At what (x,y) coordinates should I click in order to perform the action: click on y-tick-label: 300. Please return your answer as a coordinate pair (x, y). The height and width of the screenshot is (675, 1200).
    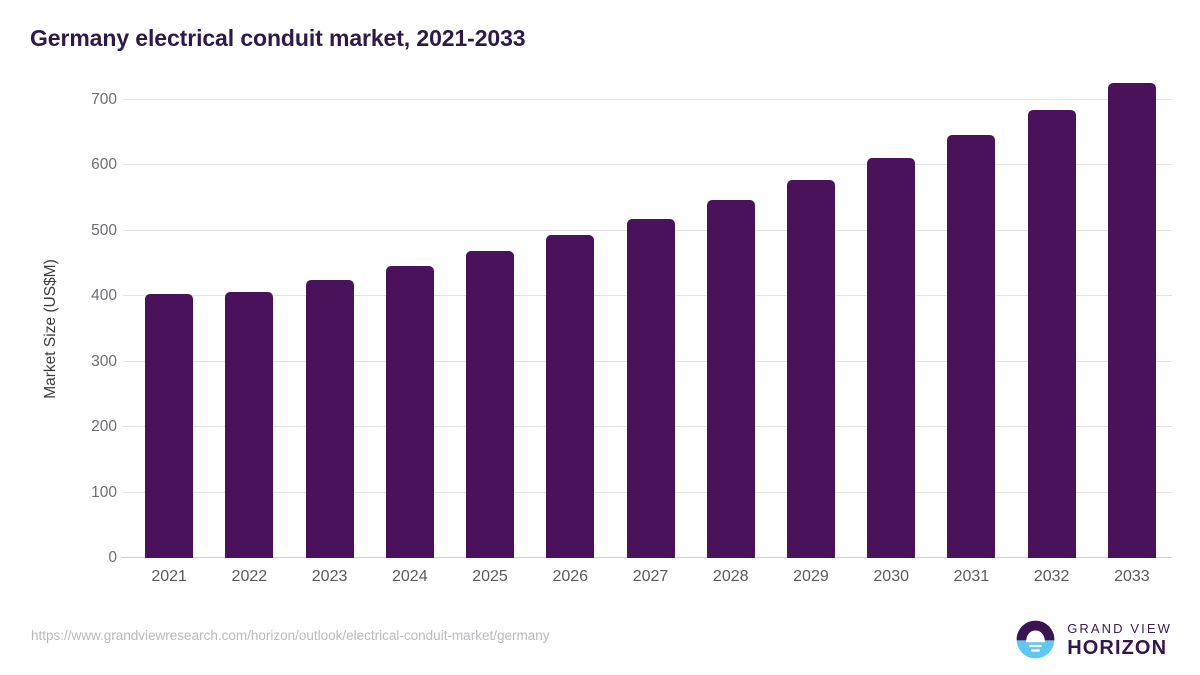
    Looking at the image, I should click on (104, 361).